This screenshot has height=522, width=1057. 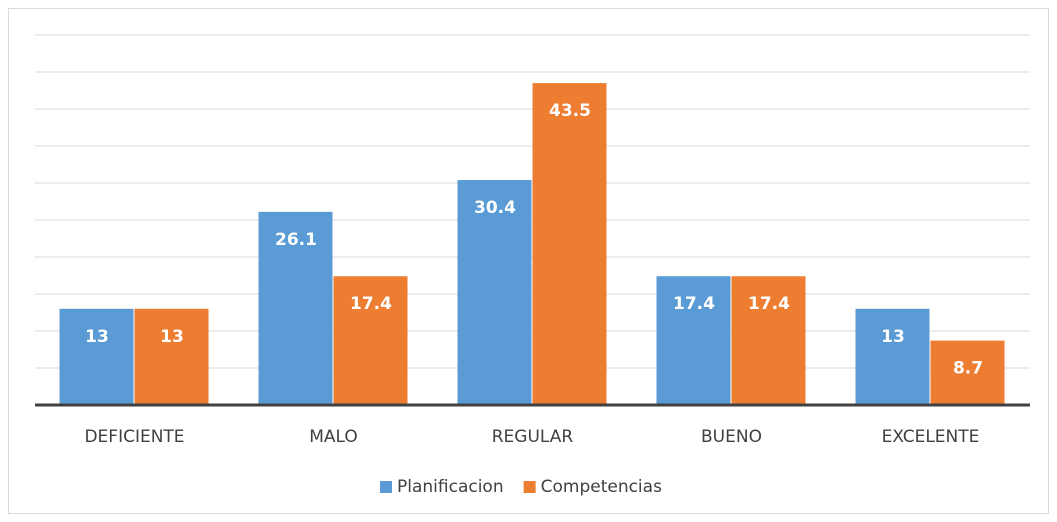 I want to click on data-label: 8.7, so click(x=968, y=369).